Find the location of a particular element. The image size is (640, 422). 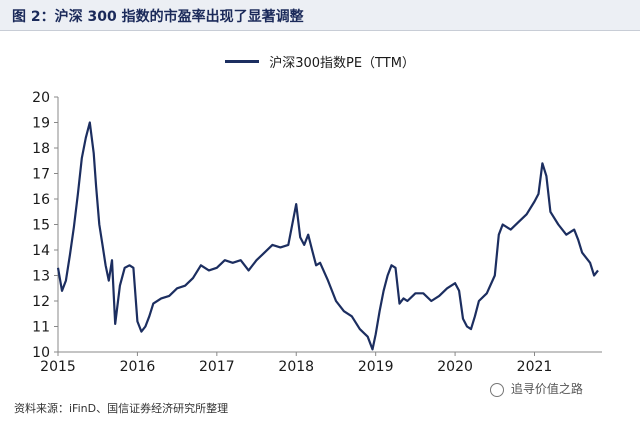

y-tick-label: 15 is located at coordinates (41, 226).